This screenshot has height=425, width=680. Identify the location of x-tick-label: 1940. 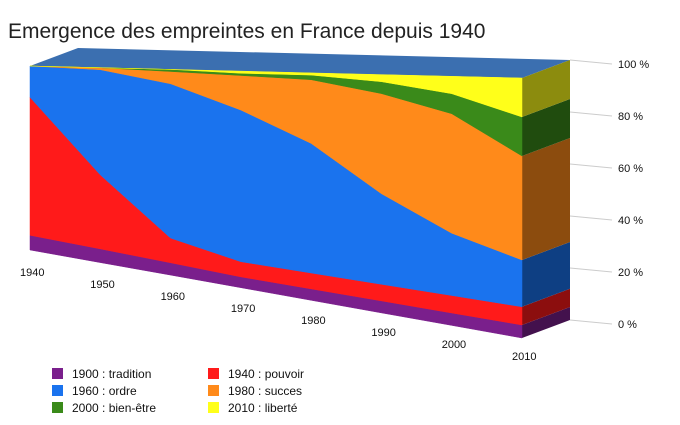
(32, 273).